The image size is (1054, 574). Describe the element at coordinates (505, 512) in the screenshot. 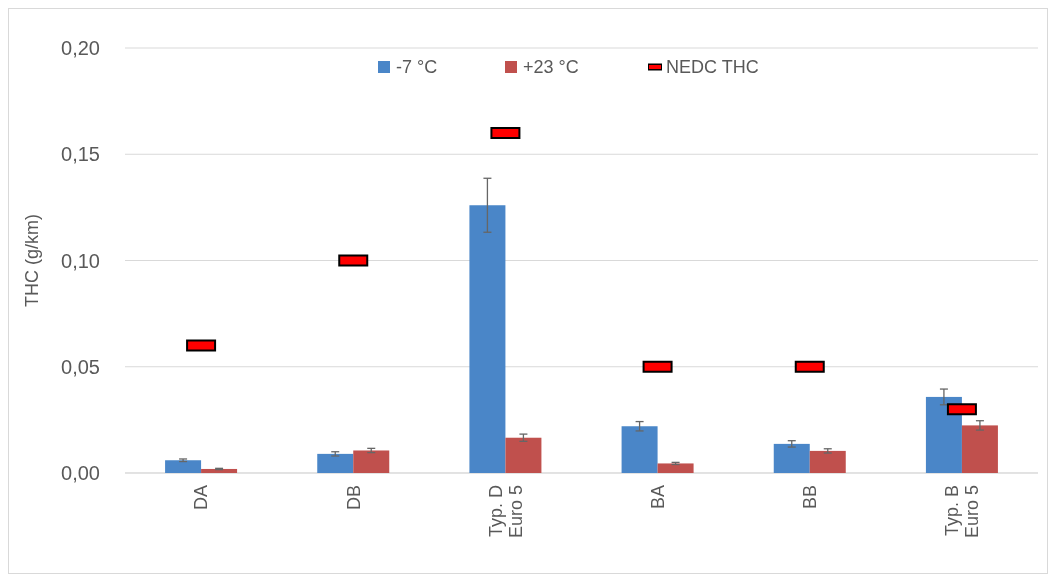

I see `x-tick-label: Typ. D Euro 5` at that location.